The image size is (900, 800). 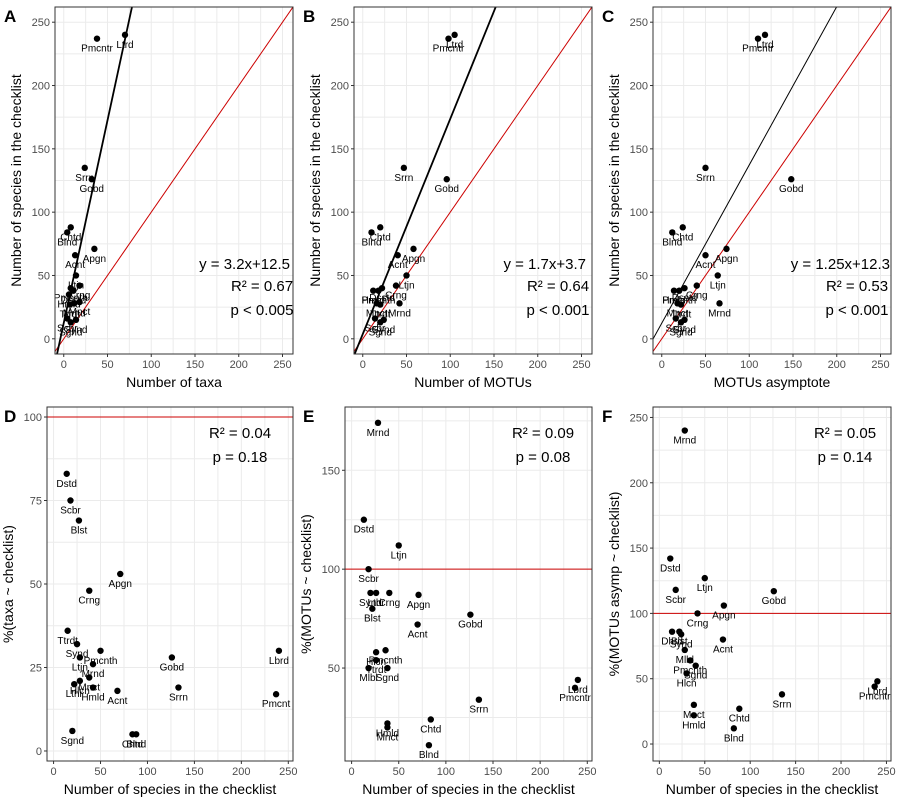 What do you see at coordinates (309, 16) in the screenshot?
I see `panel-tag: B` at bounding box center [309, 16].